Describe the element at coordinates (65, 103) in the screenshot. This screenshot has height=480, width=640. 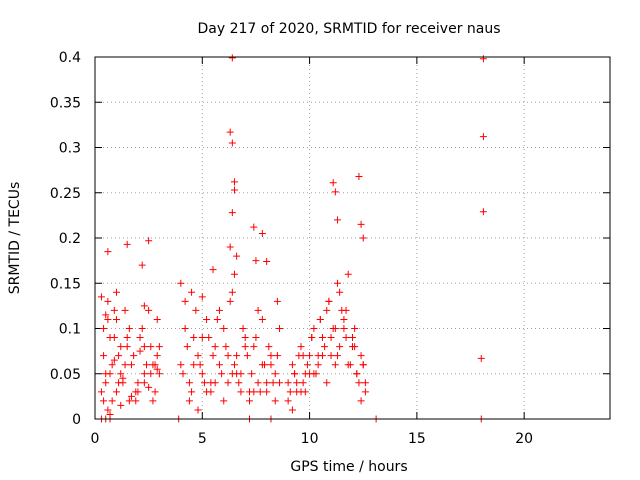
I see `y-tick-label: 0.35` at that location.